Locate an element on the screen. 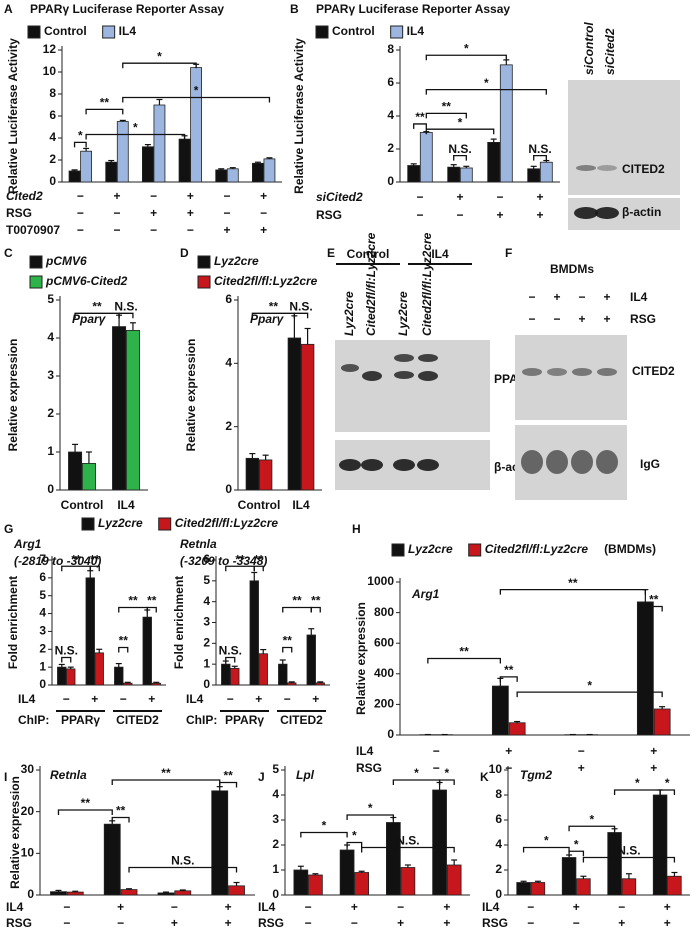 The width and height of the screenshot is (700, 937). chip-label: ChIP: is located at coordinates (33, 720).